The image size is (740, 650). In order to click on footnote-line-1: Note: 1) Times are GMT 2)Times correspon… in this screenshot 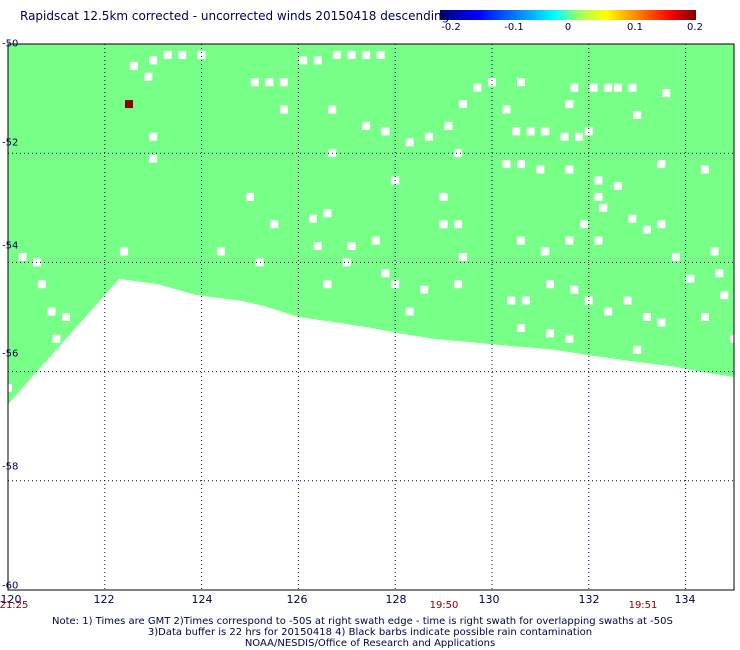, I will do `click(362, 621)`.